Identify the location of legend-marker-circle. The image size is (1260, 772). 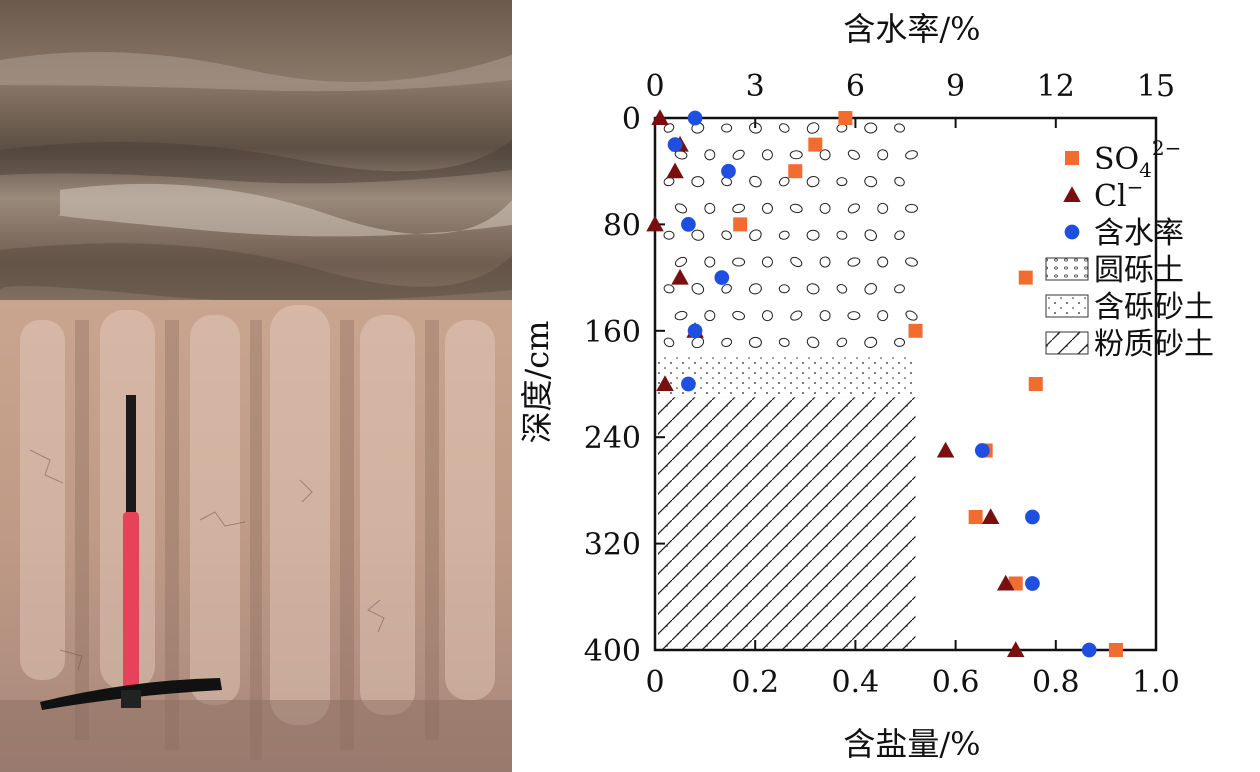
(1072, 232).